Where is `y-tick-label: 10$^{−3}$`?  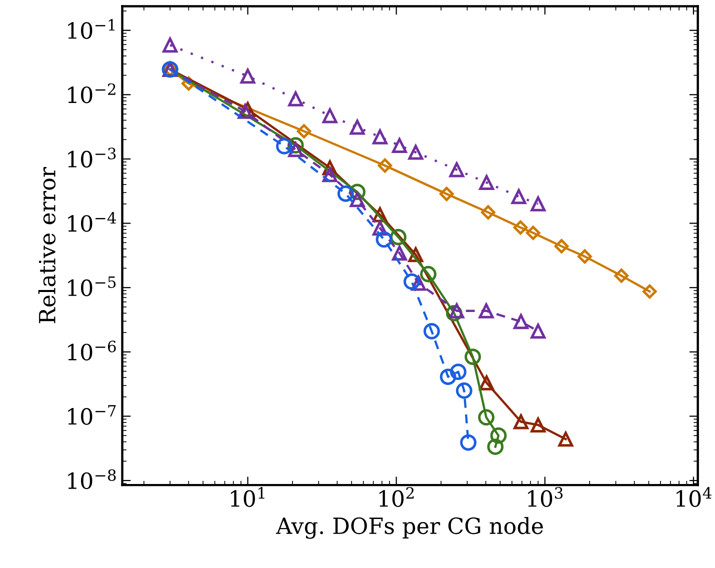 y-tick-label: 10$^{−3}$ is located at coordinates (92, 158).